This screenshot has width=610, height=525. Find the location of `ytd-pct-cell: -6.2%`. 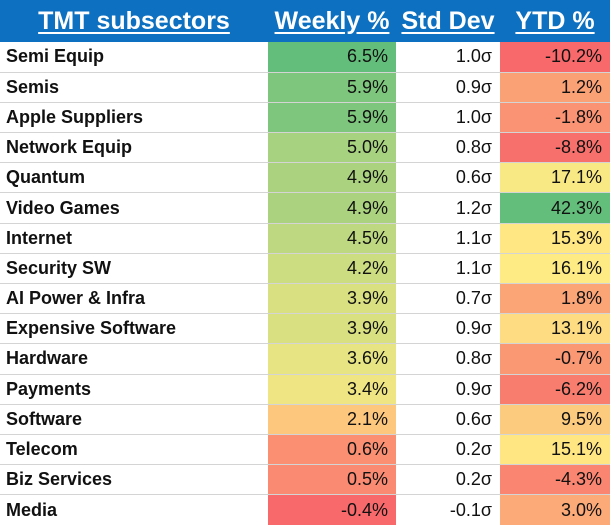

ytd-pct-cell: -6.2% is located at coordinates (555, 389).